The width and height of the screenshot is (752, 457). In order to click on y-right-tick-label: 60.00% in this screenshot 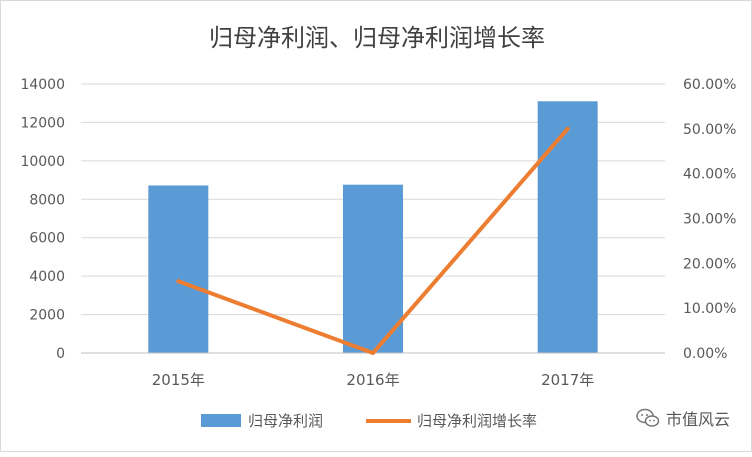, I will do `click(709, 85)`.